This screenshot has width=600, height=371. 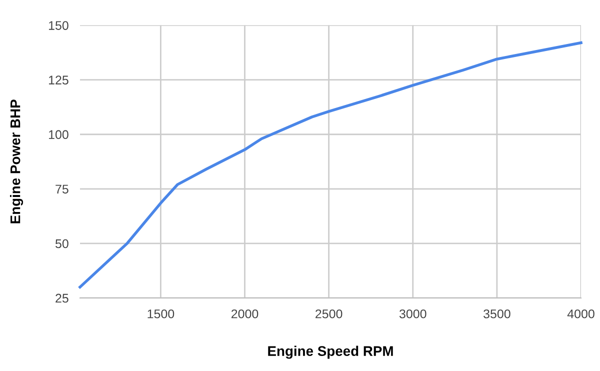 What do you see at coordinates (61, 243) in the screenshot?
I see `y-tick-label: 50` at bounding box center [61, 243].